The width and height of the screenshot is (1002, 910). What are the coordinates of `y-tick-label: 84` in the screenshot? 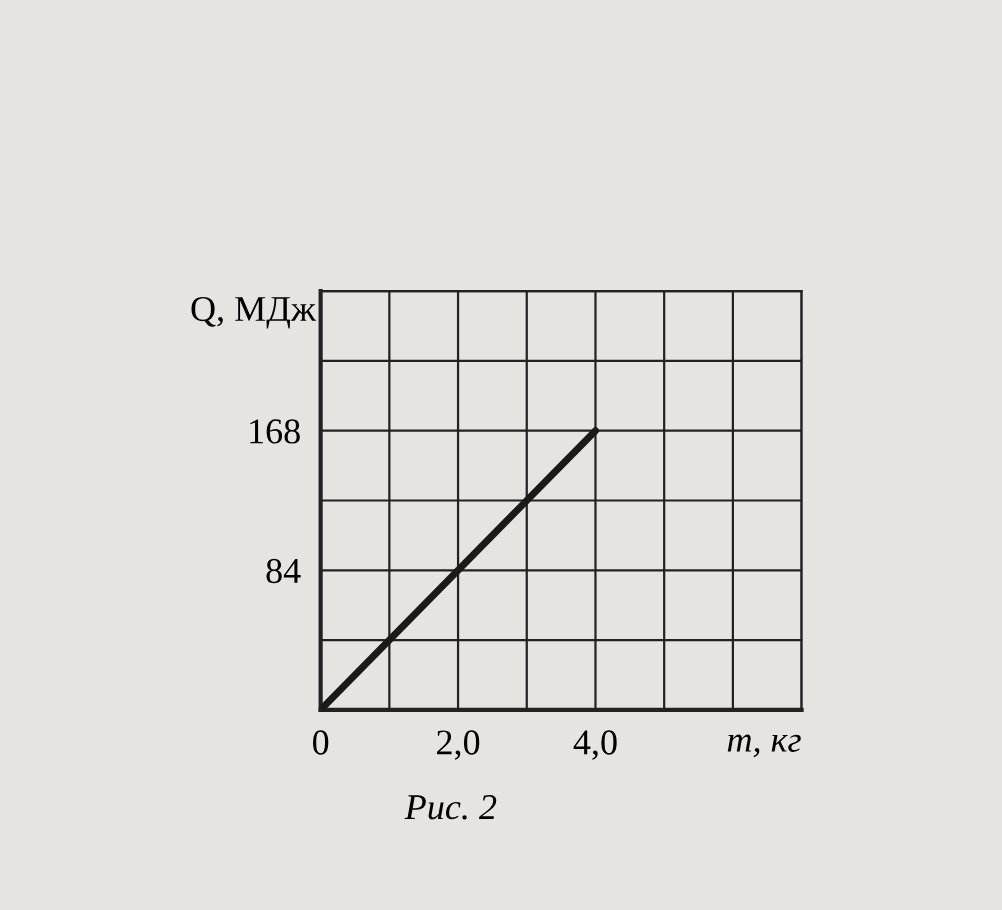 It's located at (283, 571).